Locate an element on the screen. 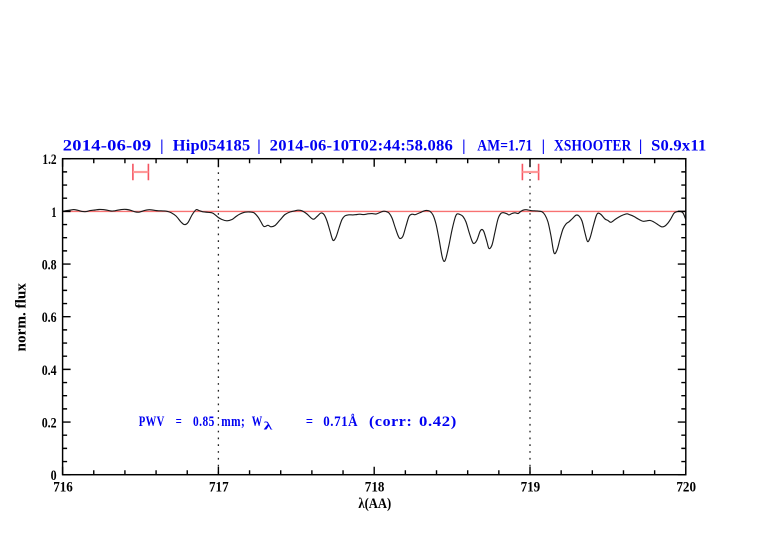 This screenshot has width=782, height=542. svg-text: W is located at coordinates (257, 421).